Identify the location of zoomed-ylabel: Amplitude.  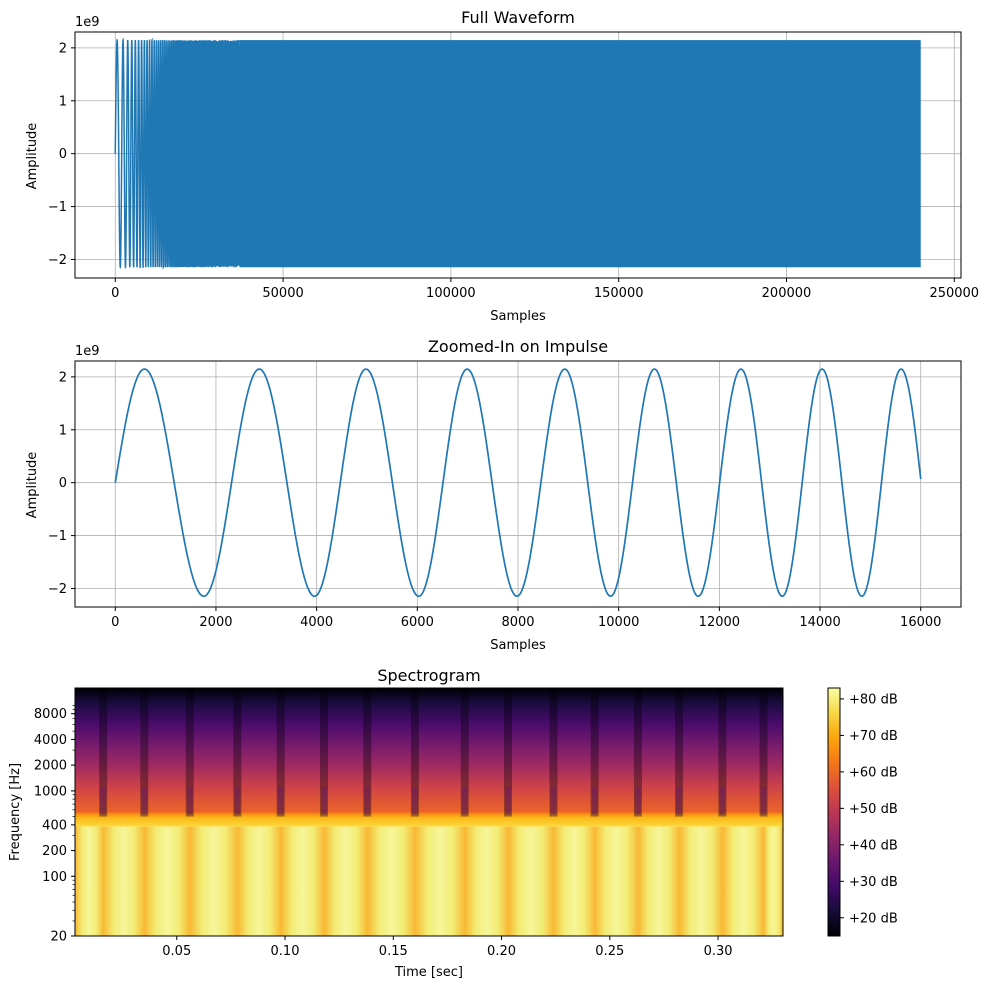
(32, 485).